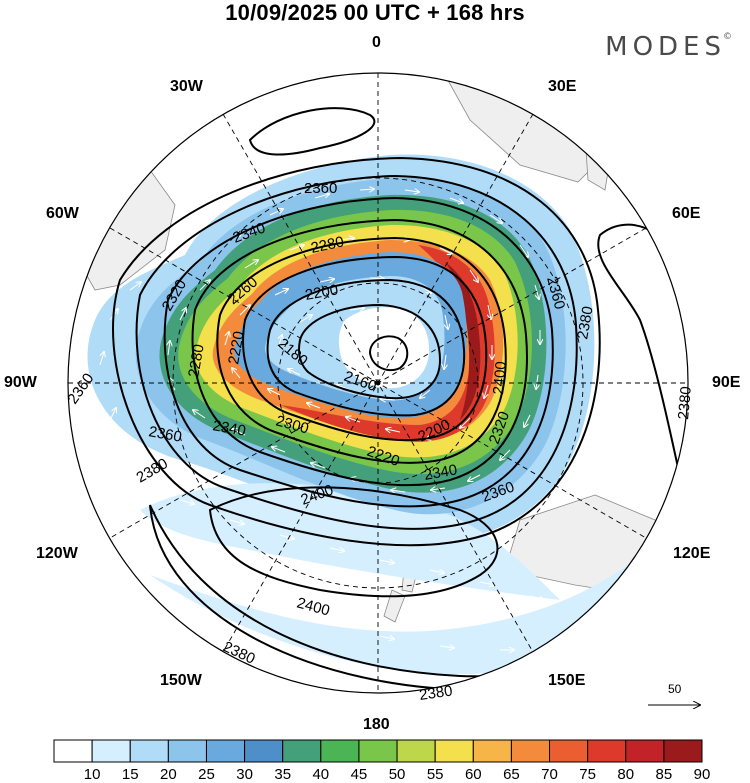 This screenshot has height=783, width=750. I want to click on lon-label-90e: 90E, so click(726, 382).